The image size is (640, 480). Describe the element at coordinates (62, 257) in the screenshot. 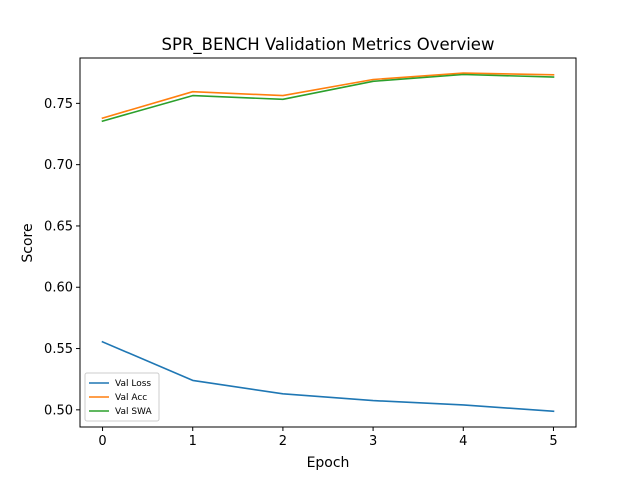

I see `y-axis: 0.50 0.55 0.60 0.65 0.70 0.75` at that location.